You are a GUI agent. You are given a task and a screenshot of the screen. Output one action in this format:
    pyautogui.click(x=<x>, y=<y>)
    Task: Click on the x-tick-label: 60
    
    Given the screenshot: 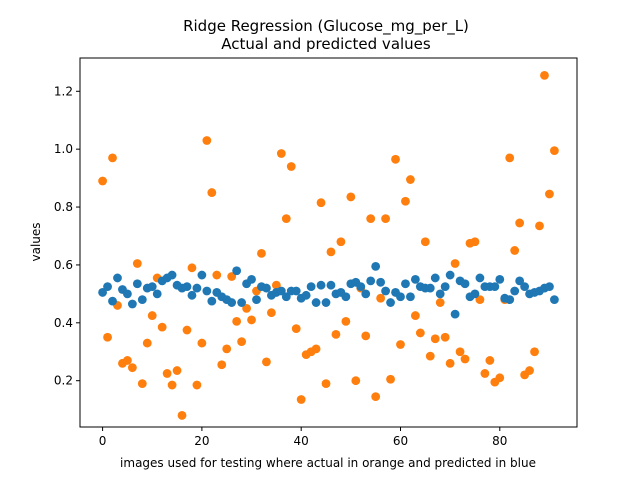 What is the action you would take?
    pyautogui.click(x=400, y=441)
    